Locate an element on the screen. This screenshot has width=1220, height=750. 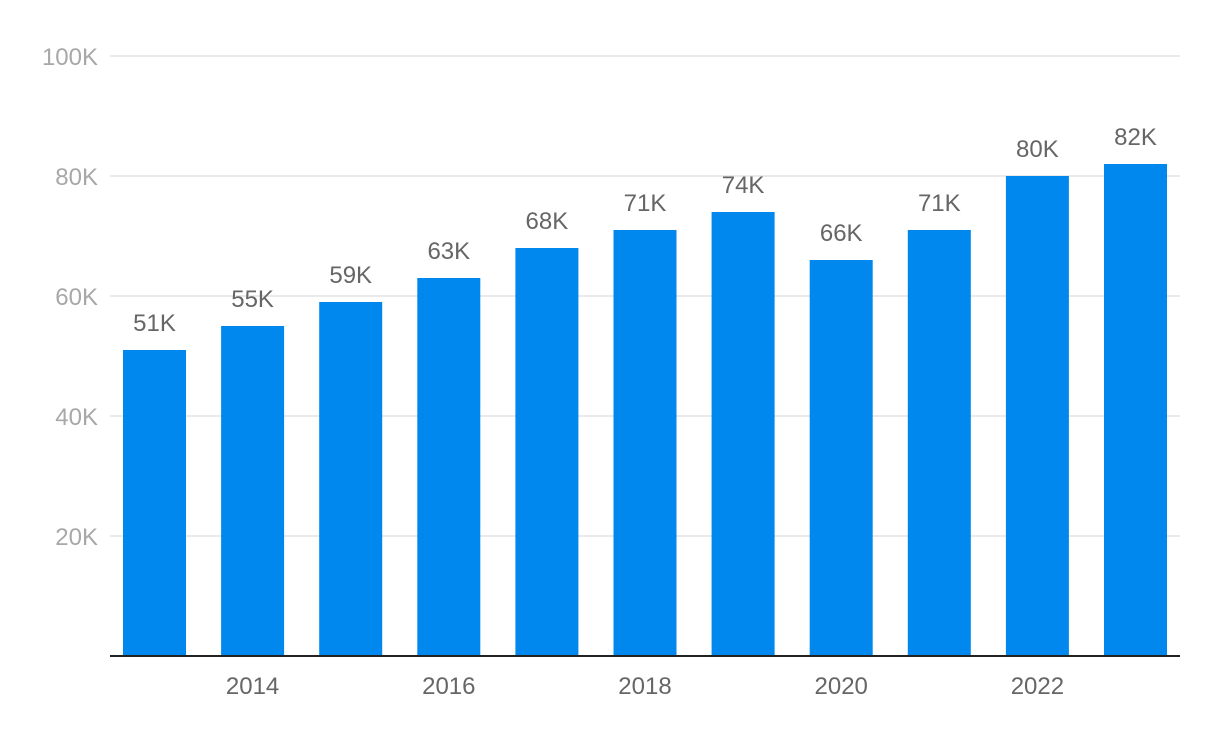
x-axis-ticks: 2014 2016 2018 2020 2022 is located at coordinates (645, 686).